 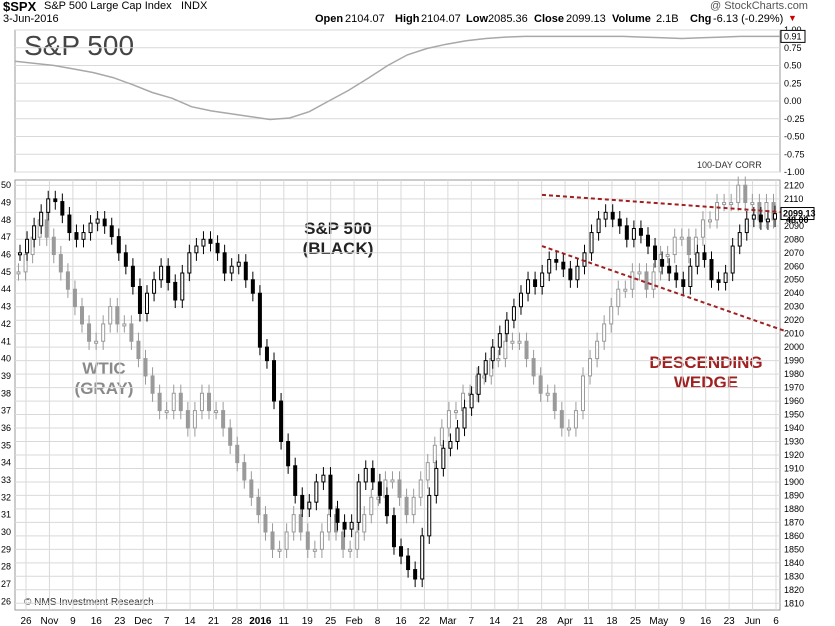 I want to click on right-axis-tick: 1820, so click(x=794, y=590).